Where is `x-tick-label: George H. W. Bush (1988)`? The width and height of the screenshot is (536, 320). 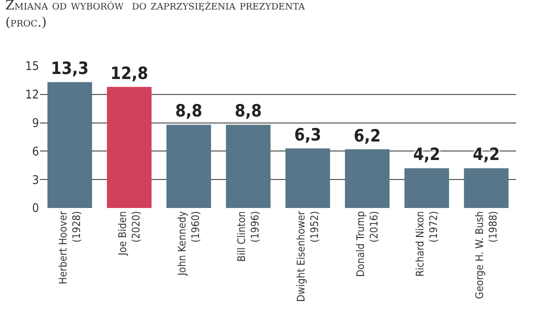 x-tick-label: George H. W. Bush (1988) is located at coordinates (487, 255).